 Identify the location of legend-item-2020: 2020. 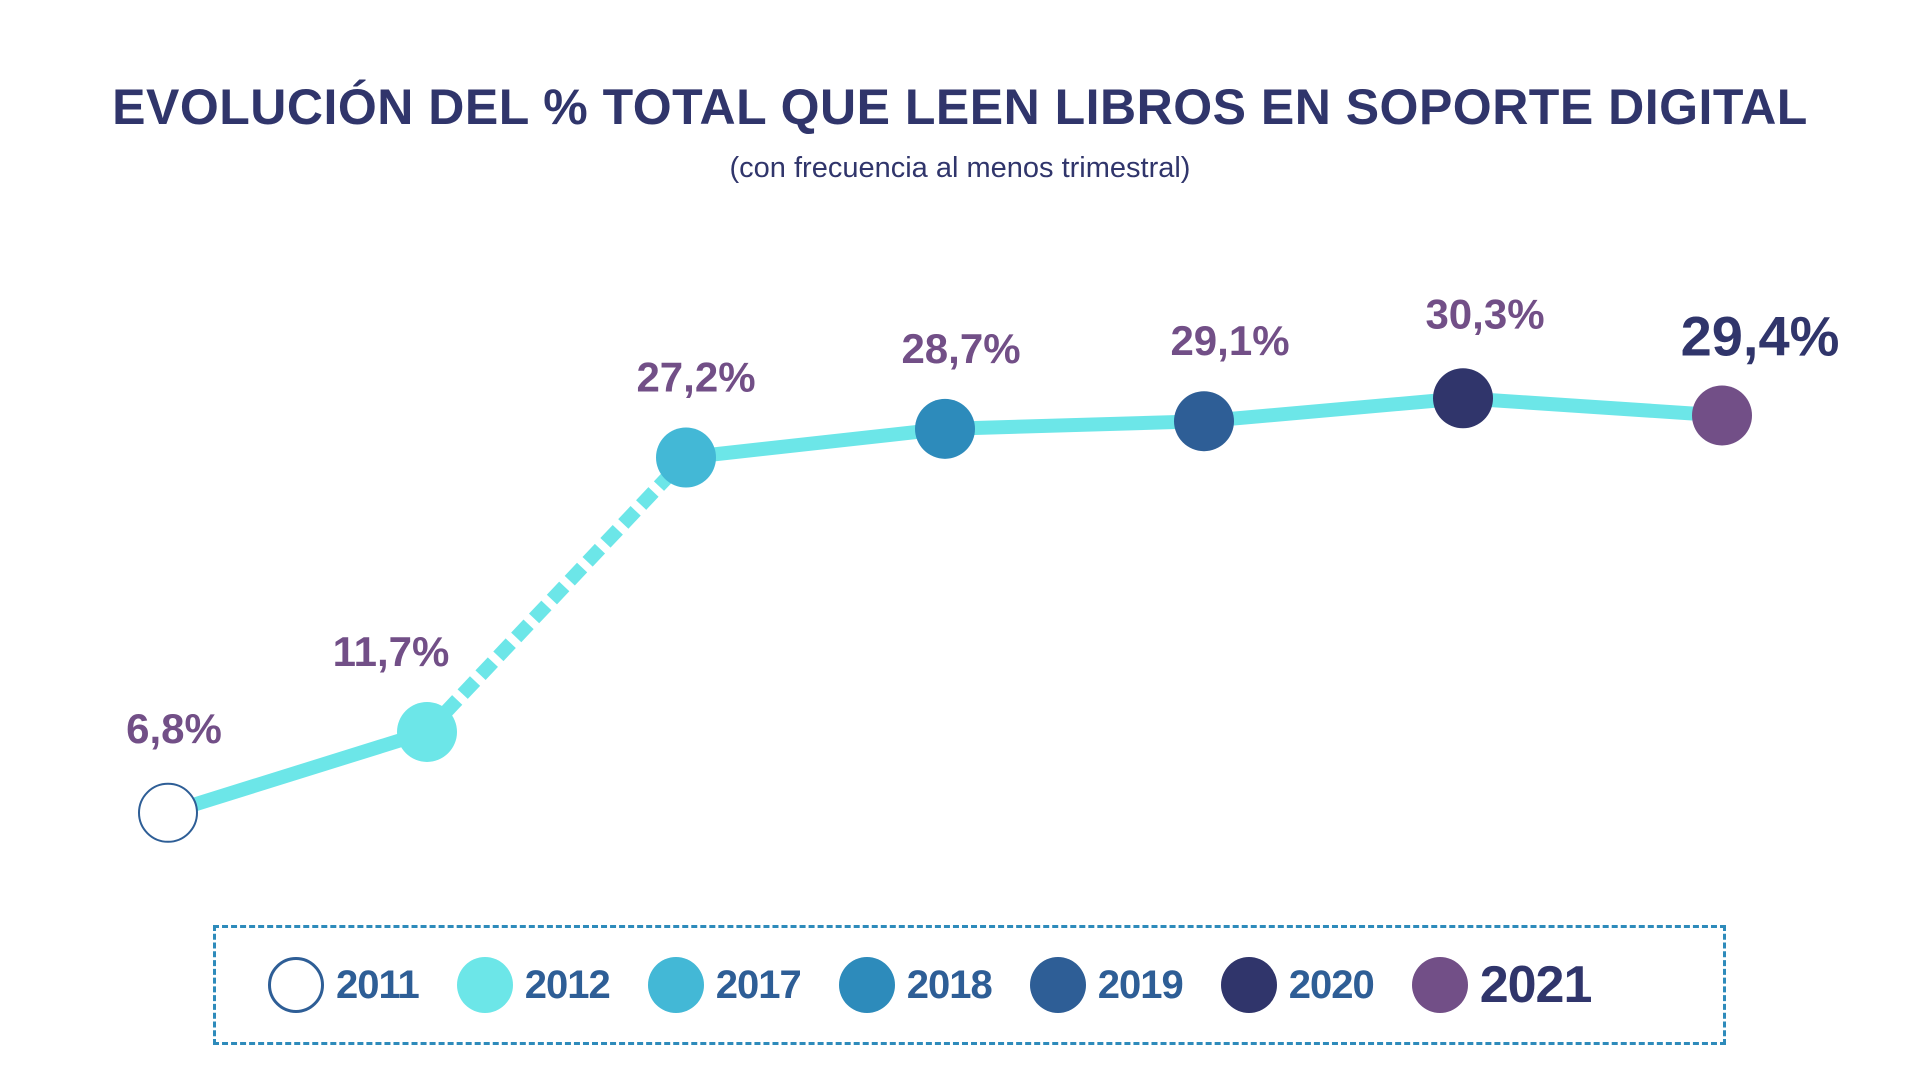
(1297, 985).